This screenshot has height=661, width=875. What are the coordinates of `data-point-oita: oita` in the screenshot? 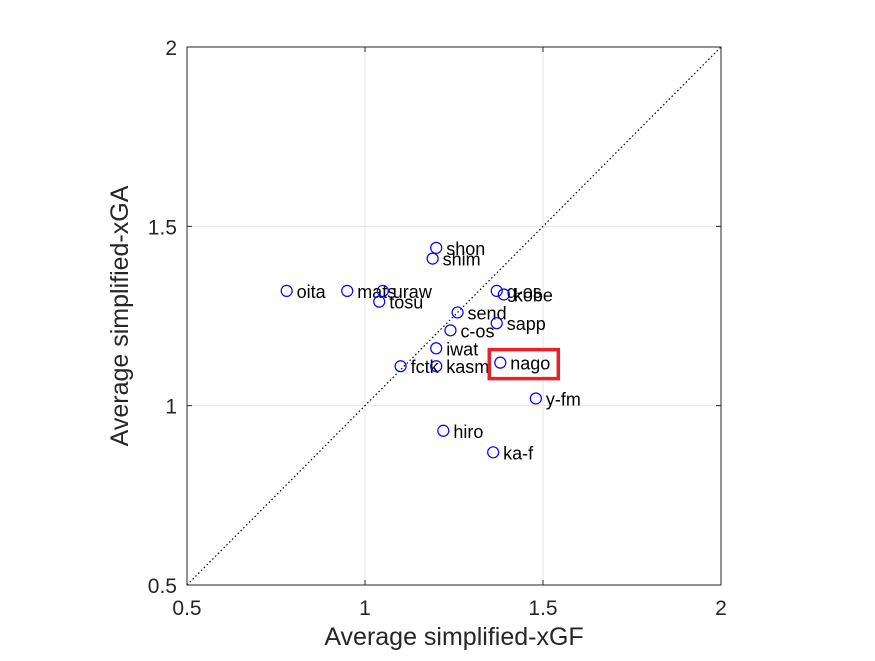 It's located at (303, 292).